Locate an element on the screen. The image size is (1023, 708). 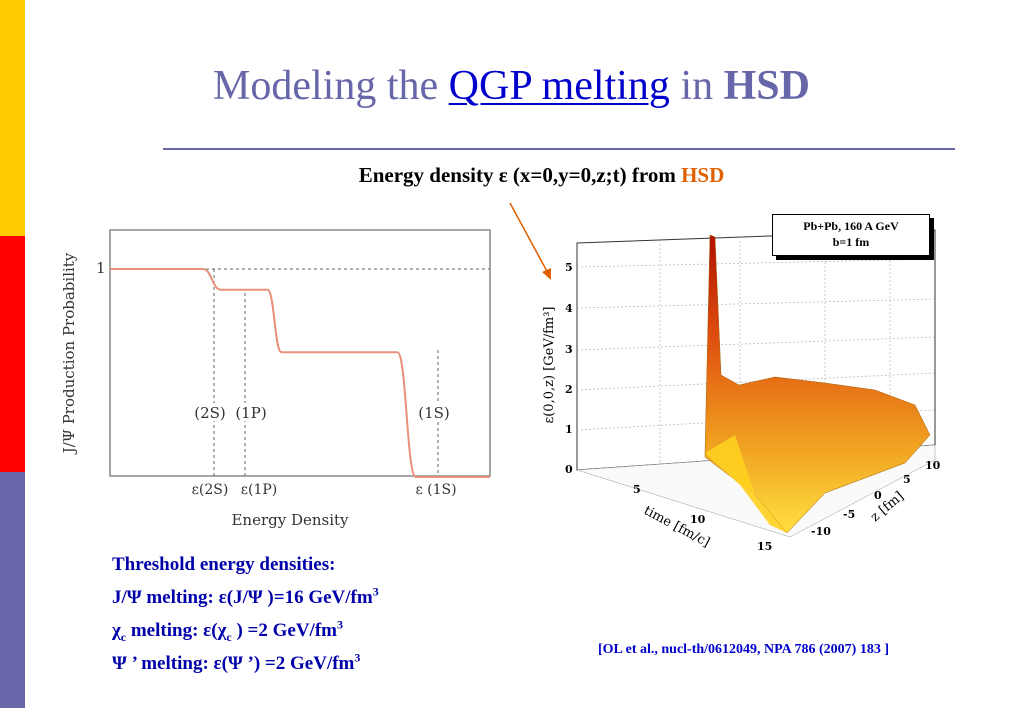
y-tick-1: 1 is located at coordinates (101, 268).